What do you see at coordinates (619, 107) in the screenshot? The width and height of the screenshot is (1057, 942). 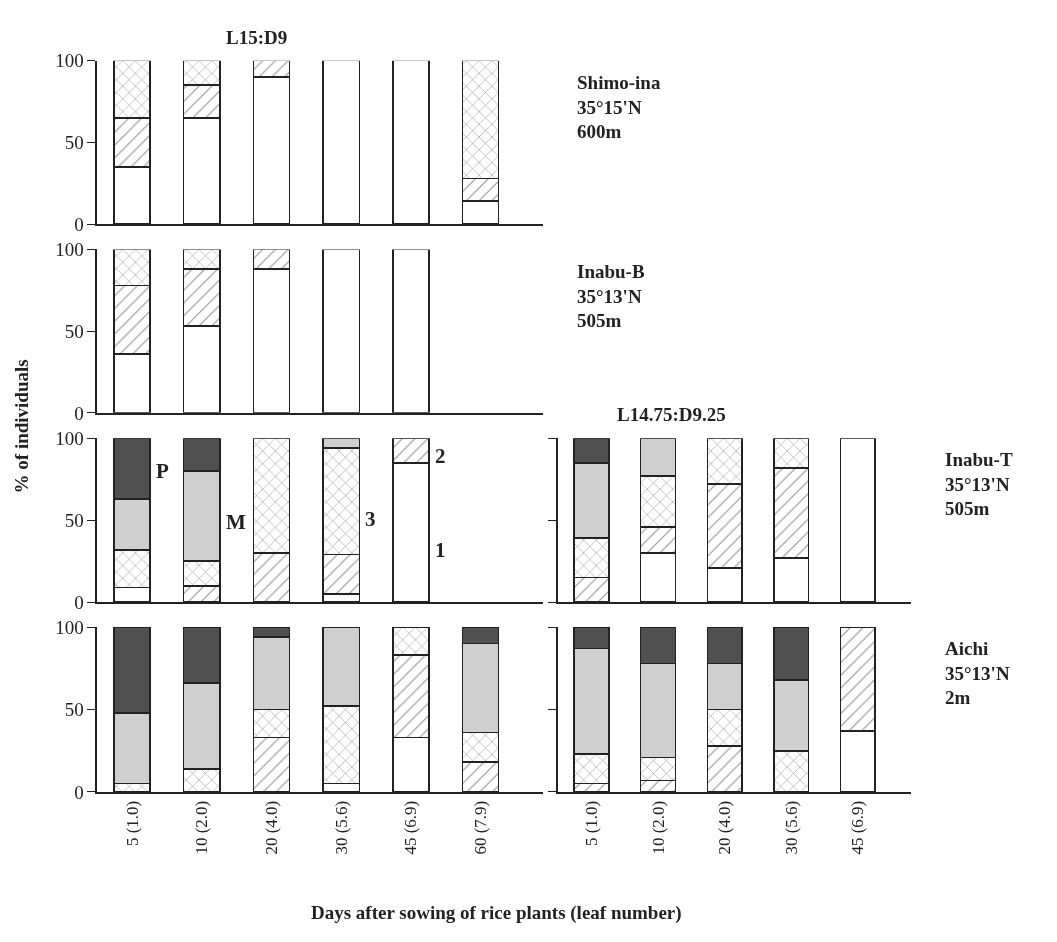 I see `text: Shimo-ina 35°15'N 600m` at bounding box center [619, 107].